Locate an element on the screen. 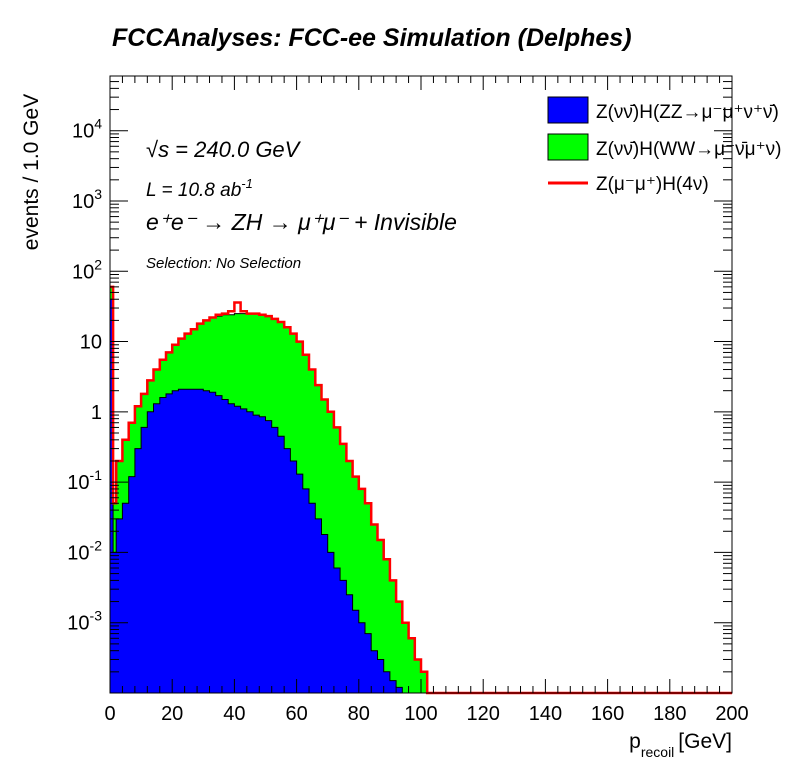  x-tick-label: 20 is located at coordinates (172, 714).